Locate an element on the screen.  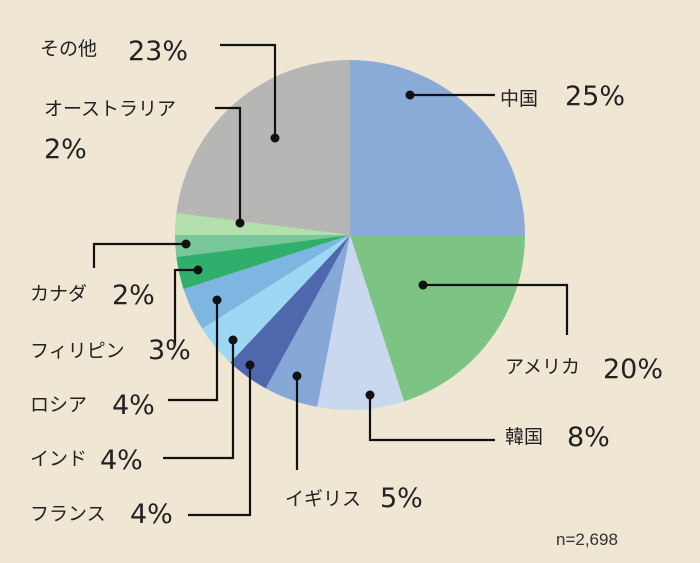
slice-label: アメリカ is located at coordinates (542, 367).